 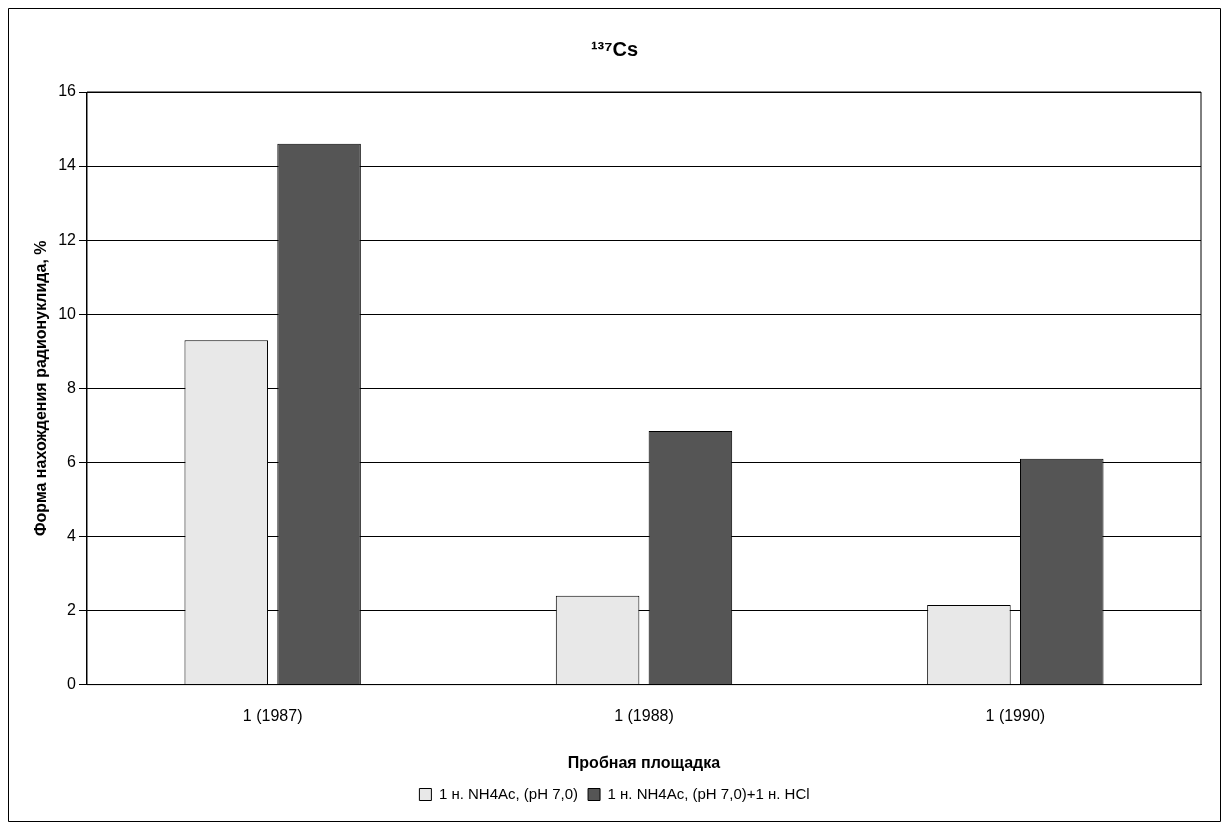 What do you see at coordinates (41, 388) in the screenshot?
I see `y-axis-title: Форма нахождения радионуклида, %` at bounding box center [41, 388].